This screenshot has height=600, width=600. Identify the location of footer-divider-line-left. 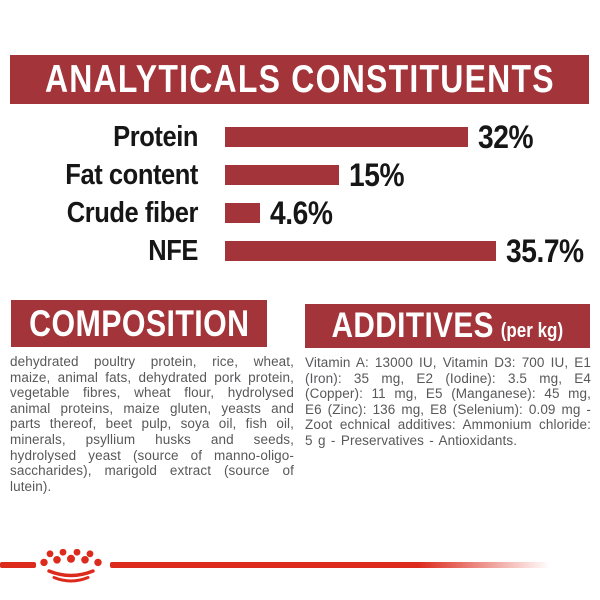
(18, 565).